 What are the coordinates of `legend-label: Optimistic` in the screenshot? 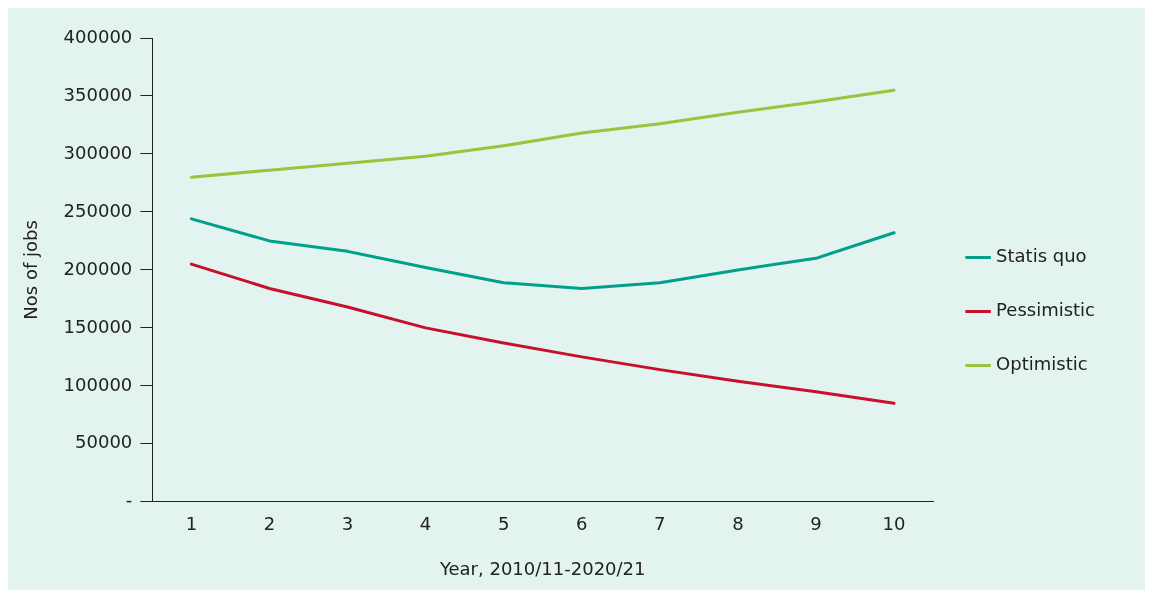 It's located at (1042, 364).